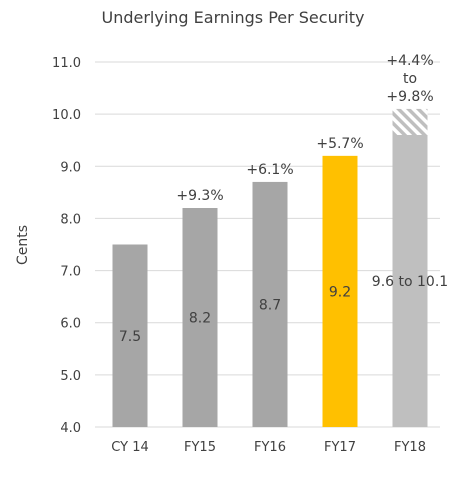 This screenshot has width=466, height=482. Describe the element at coordinates (70, 272) in the screenshot. I see `y-tick-label: 7.0` at that location.